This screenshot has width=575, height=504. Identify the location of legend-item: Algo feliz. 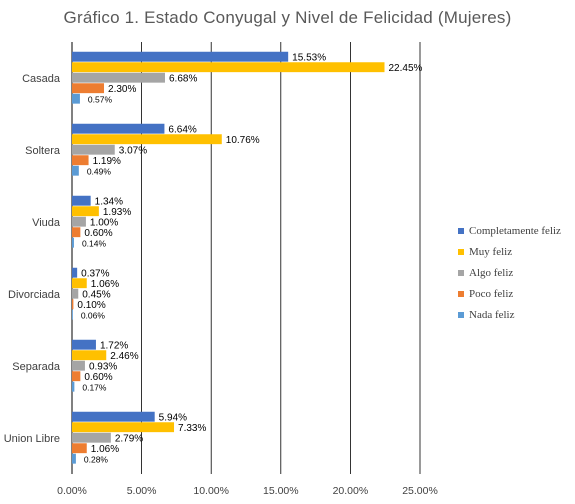
(509, 272).